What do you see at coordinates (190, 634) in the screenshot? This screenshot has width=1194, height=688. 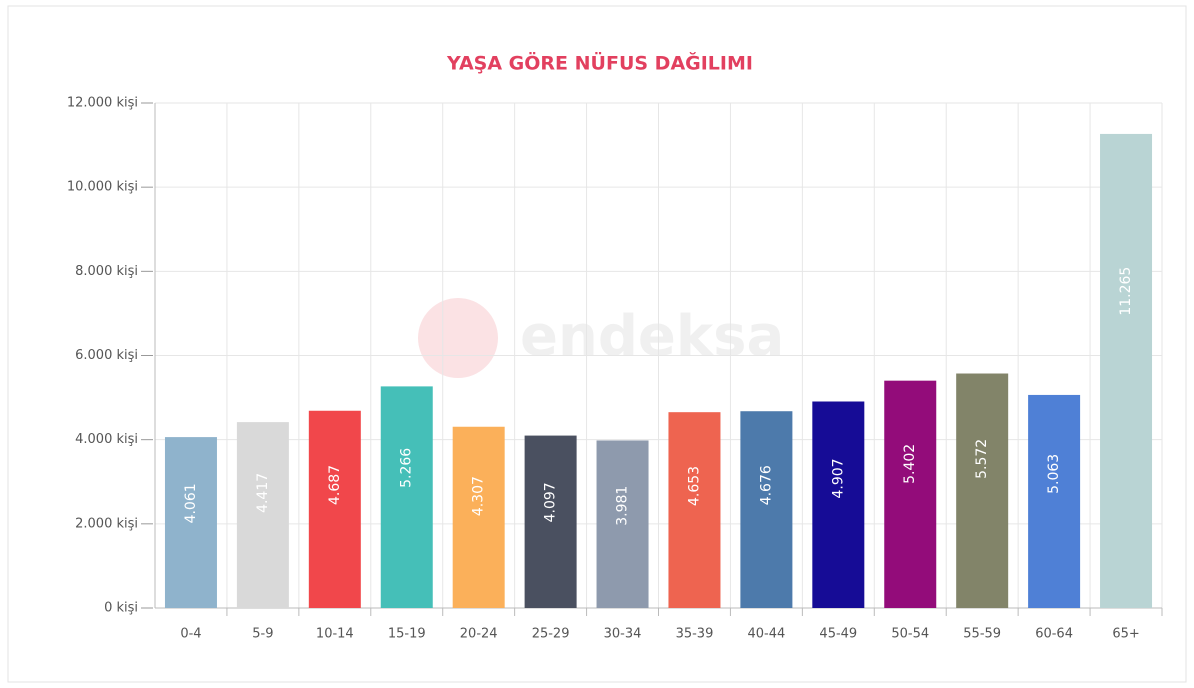 I see `x-tick-label: 0-4` at bounding box center [190, 634].